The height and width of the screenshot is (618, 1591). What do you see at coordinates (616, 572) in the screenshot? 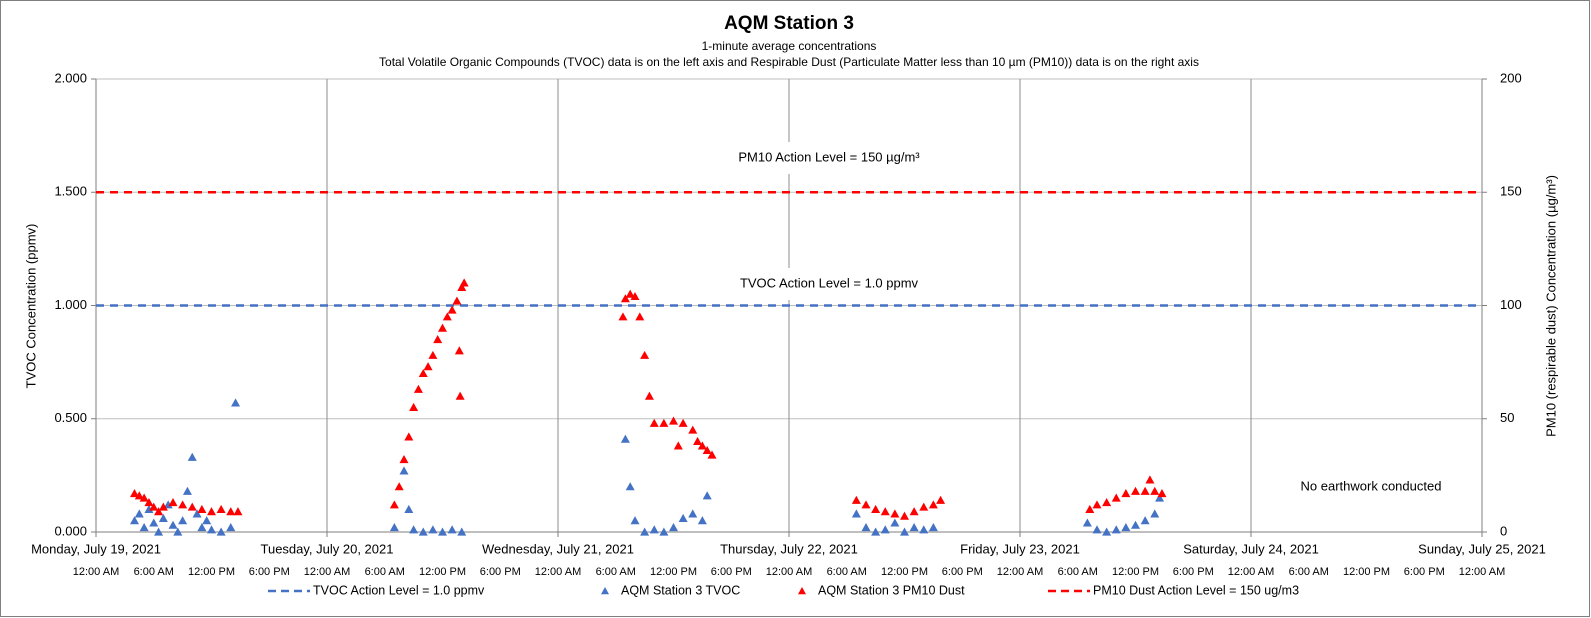
I see `x-minor-tick-label: 6:00 AM` at bounding box center [616, 572].